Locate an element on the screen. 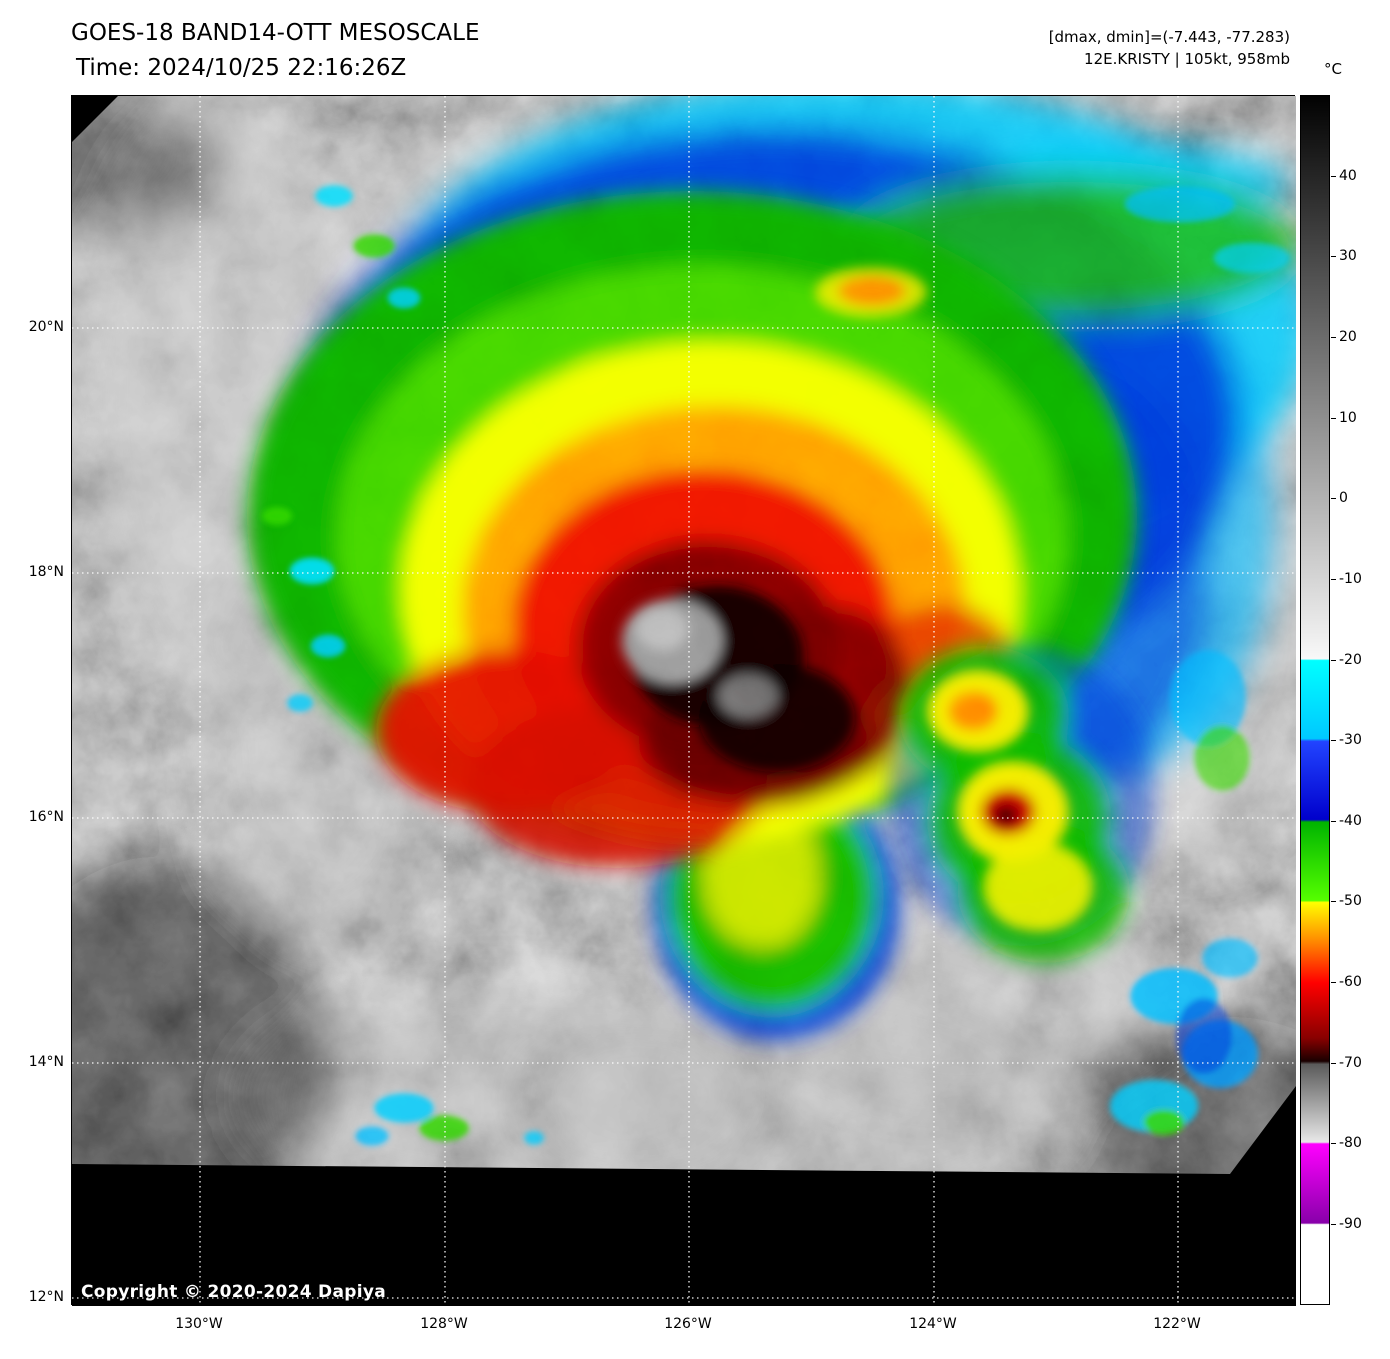 The height and width of the screenshot is (1359, 1390). colorbar-tick-label-neg80: -80 is located at coordinates (1350, 1143).